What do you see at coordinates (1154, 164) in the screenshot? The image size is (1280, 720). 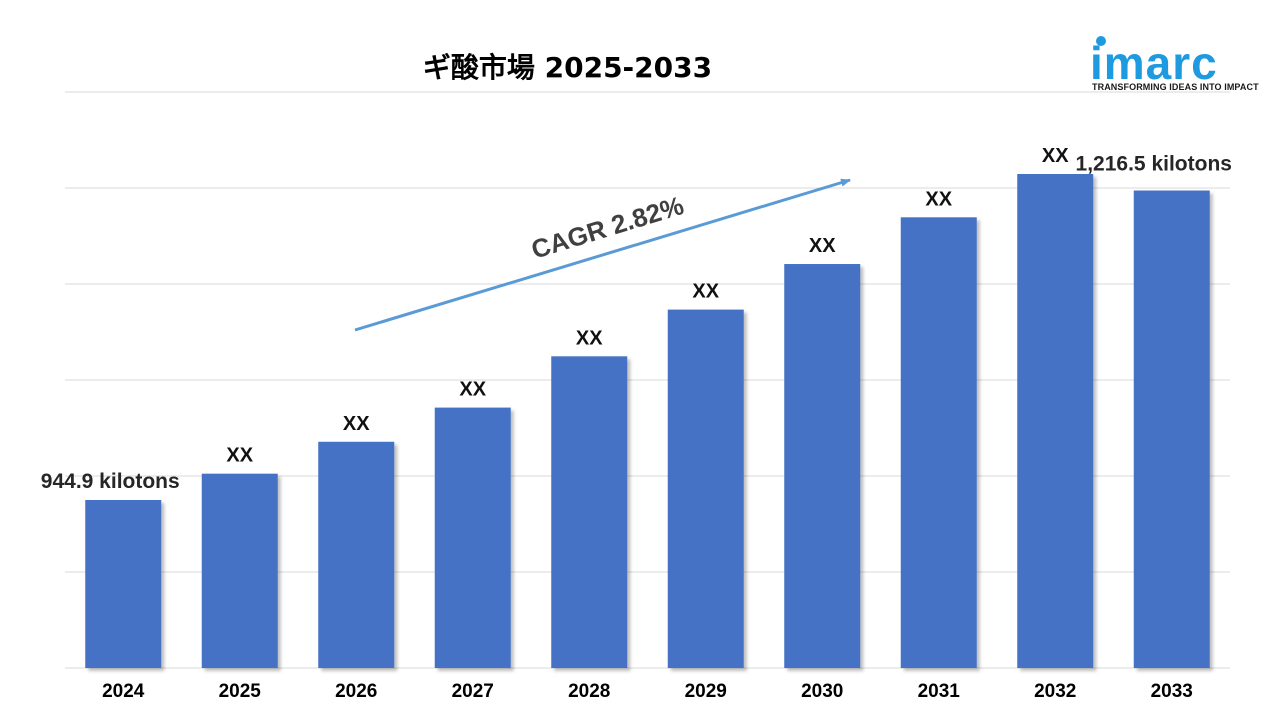 I see `data-label-2033: 1,216.5 kilotons` at bounding box center [1154, 164].